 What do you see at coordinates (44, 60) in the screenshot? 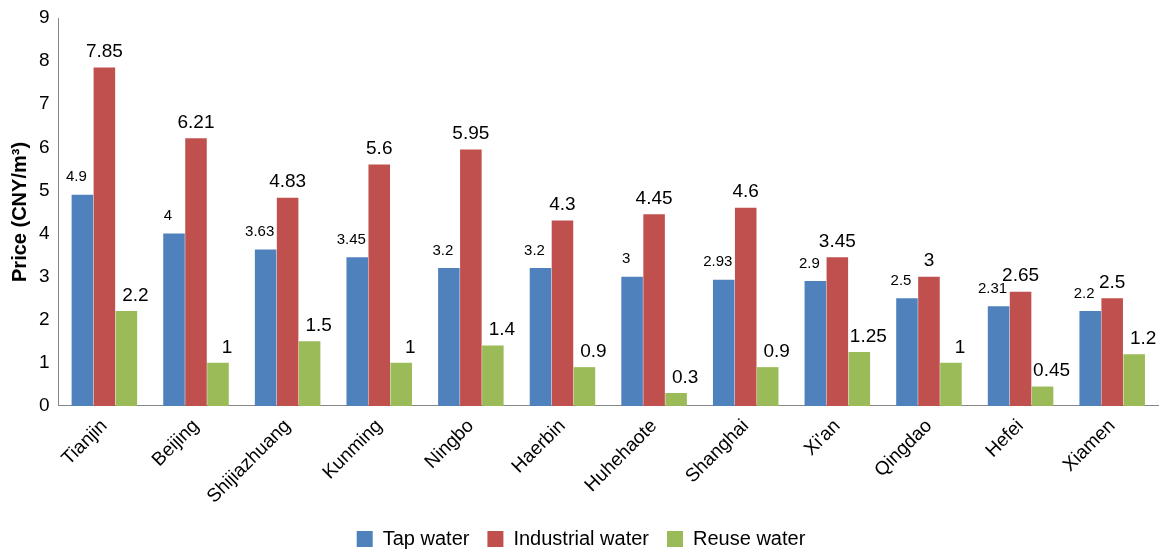
I see `y-tick-label: 8` at bounding box center [44, 60].